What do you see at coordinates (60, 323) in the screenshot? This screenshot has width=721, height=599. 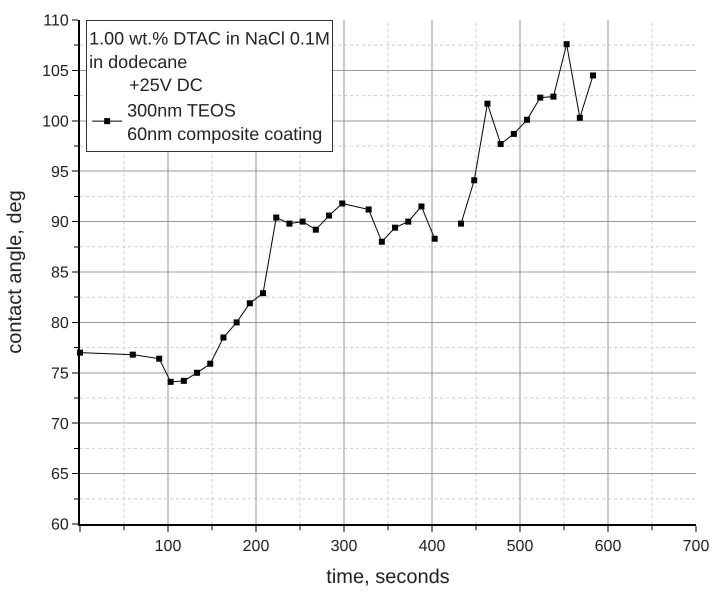 I see `y-tick-label: 80` at bounding box center [60, 323].